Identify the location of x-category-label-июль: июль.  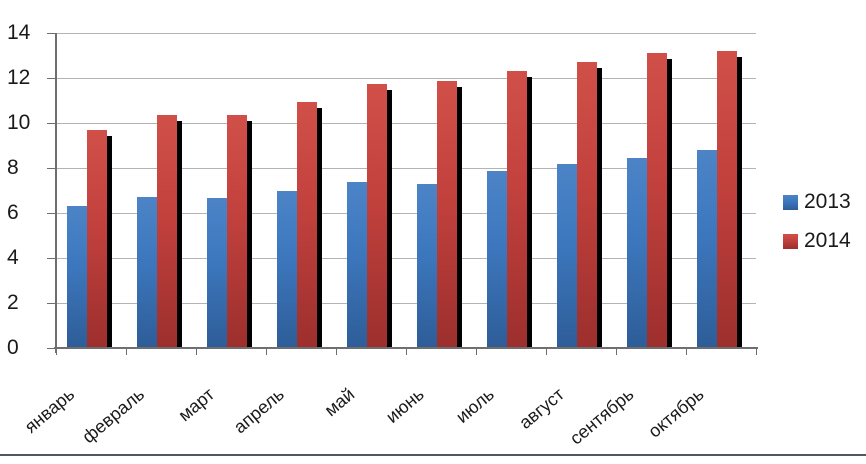
(475, 405).